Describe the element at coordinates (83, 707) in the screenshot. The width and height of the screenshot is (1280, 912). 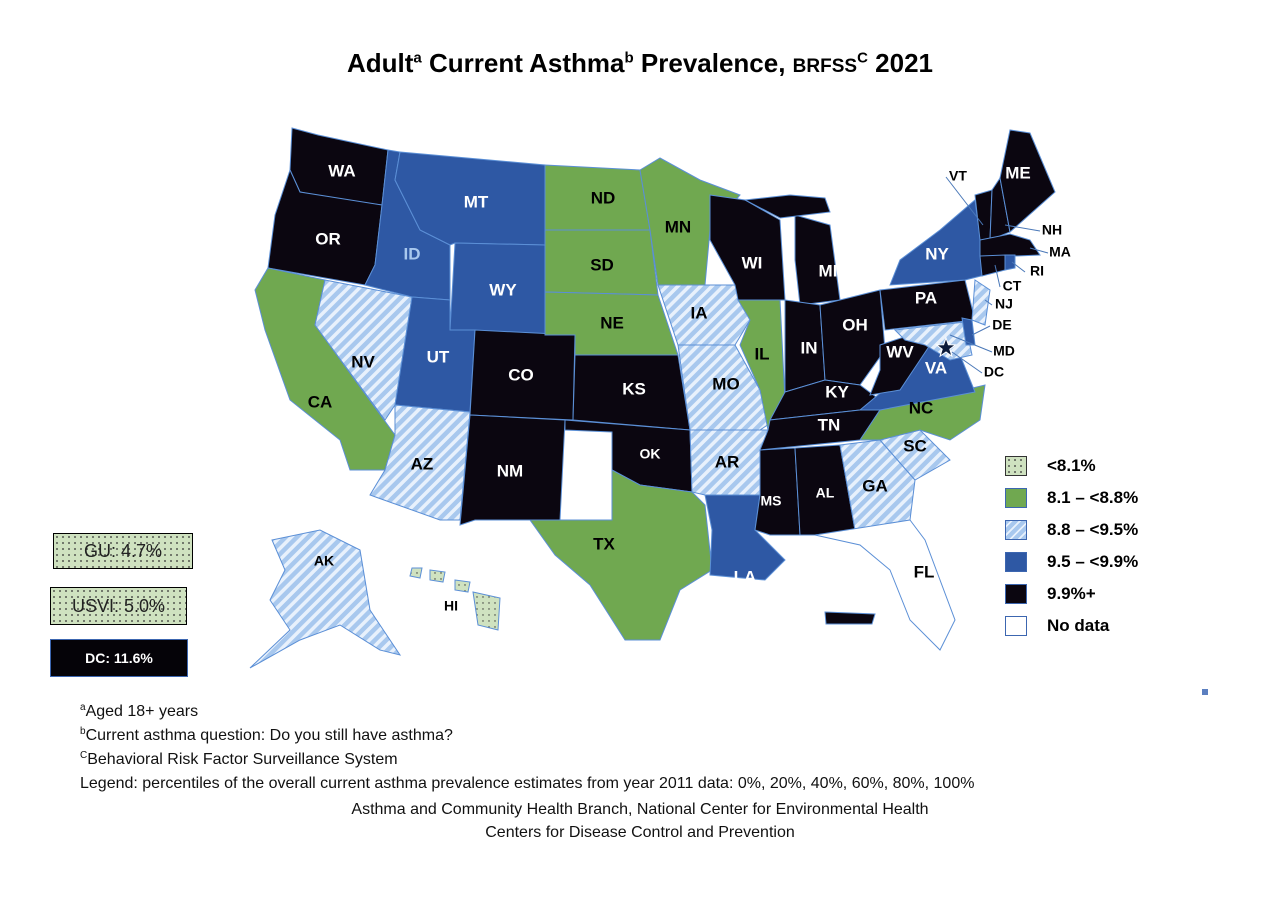
I see `footnote-marker: a` at that location.